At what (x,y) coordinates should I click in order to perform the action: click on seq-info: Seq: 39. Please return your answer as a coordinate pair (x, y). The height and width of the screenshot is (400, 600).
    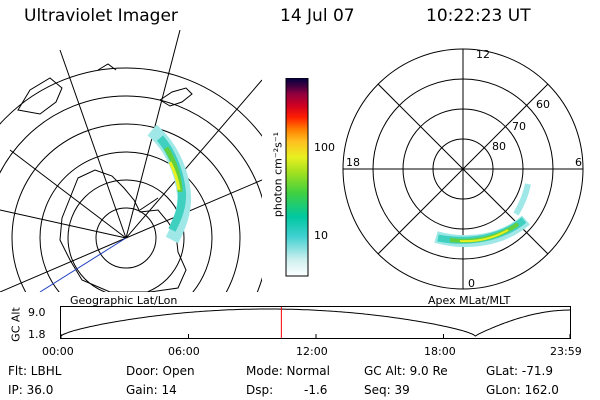
    Looking at the image, I should click on (387, 390).